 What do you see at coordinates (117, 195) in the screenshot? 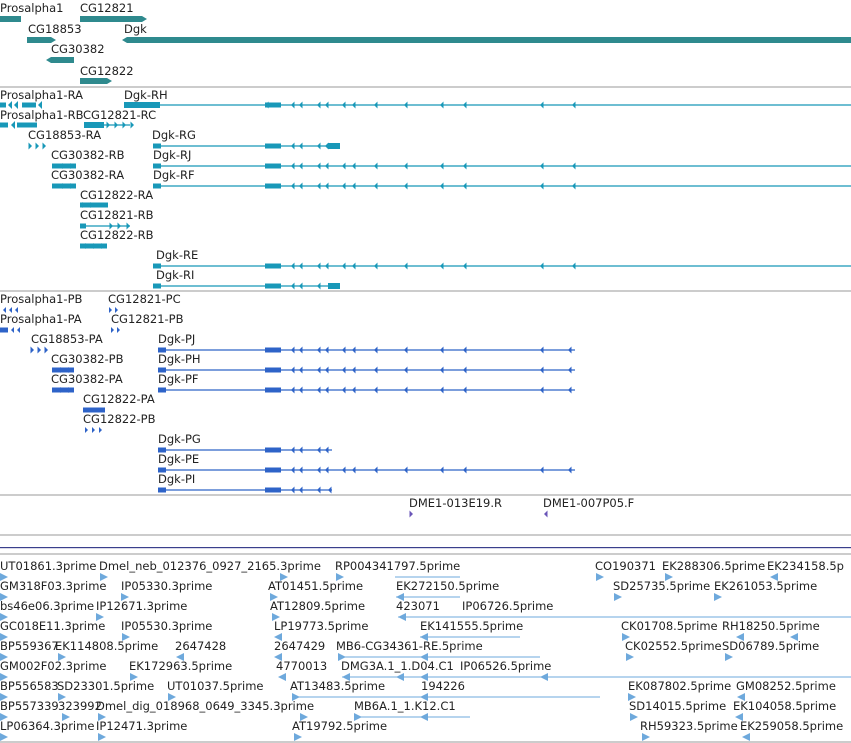
I see `transcript-label: CG12822-RA` at bounding box center [117, 195].